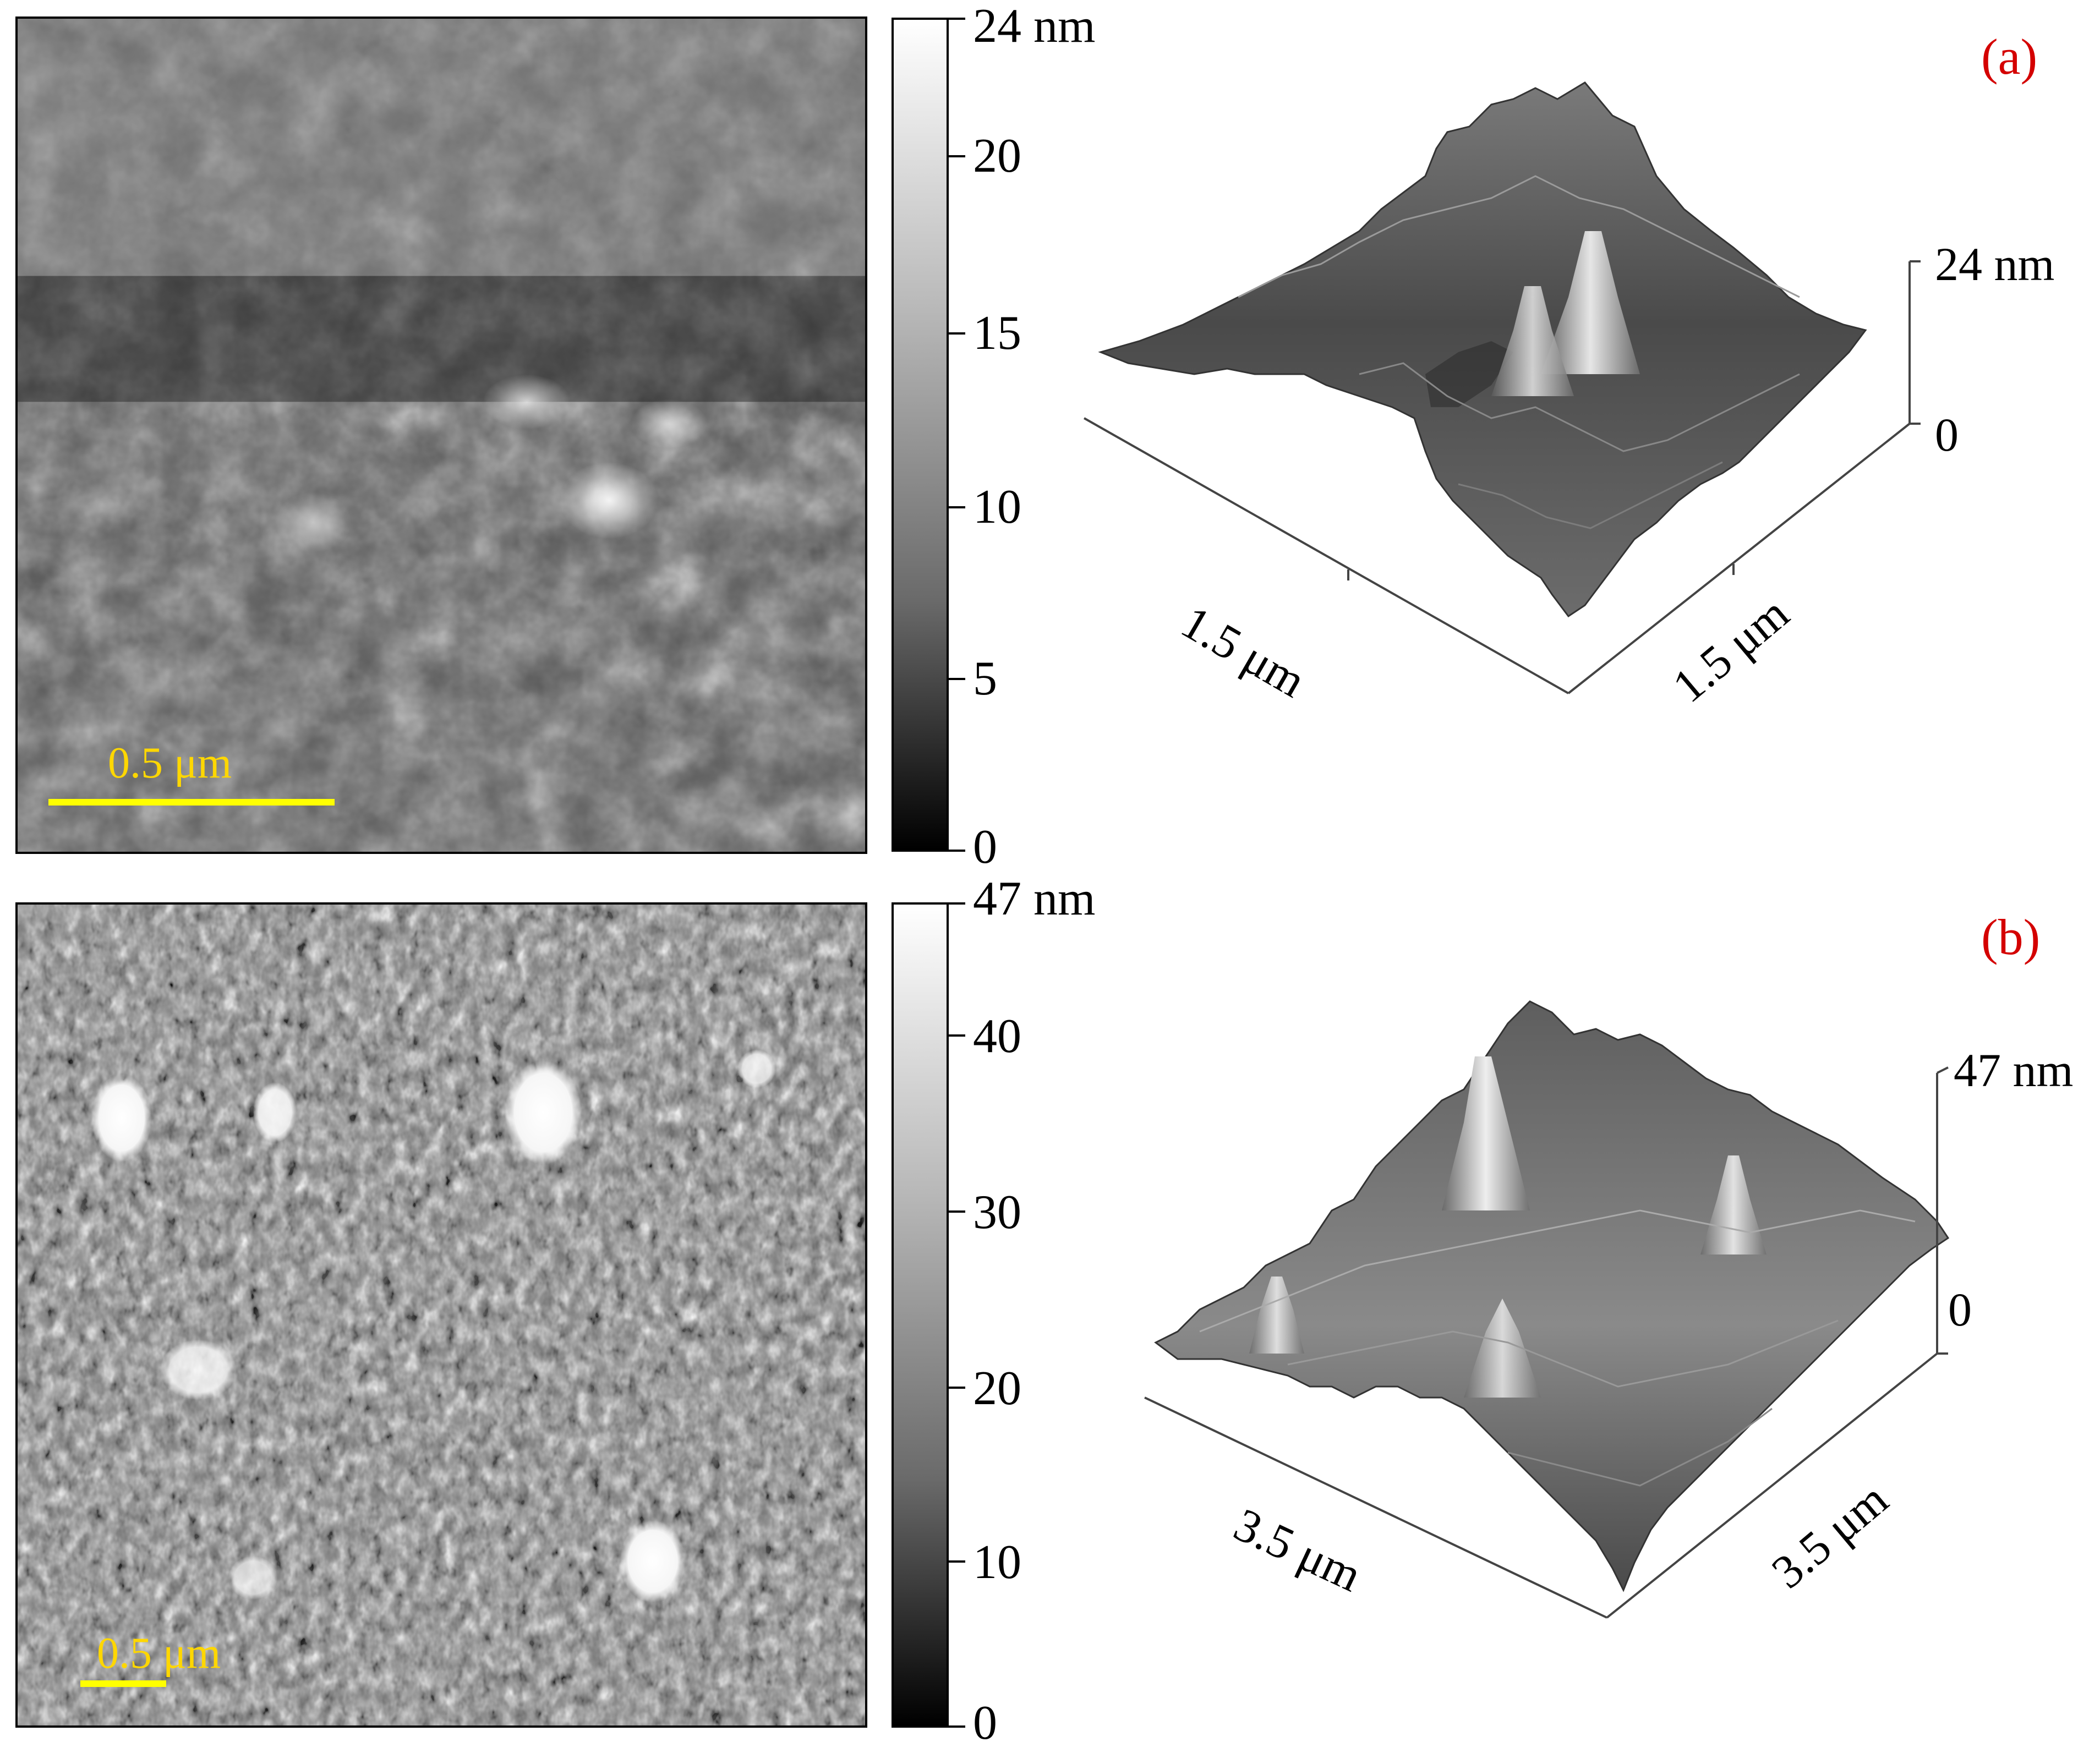 The height and width of the screenshot is (1753, 2100). I want to click on z-axis-top-label-b: 47 nm, so click(2014, 1070).